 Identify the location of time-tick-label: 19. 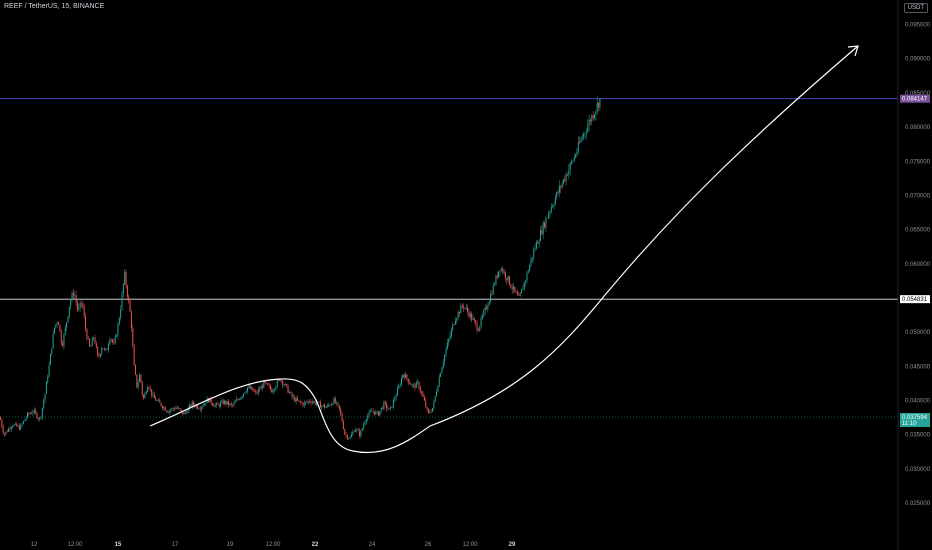
(230, 545).